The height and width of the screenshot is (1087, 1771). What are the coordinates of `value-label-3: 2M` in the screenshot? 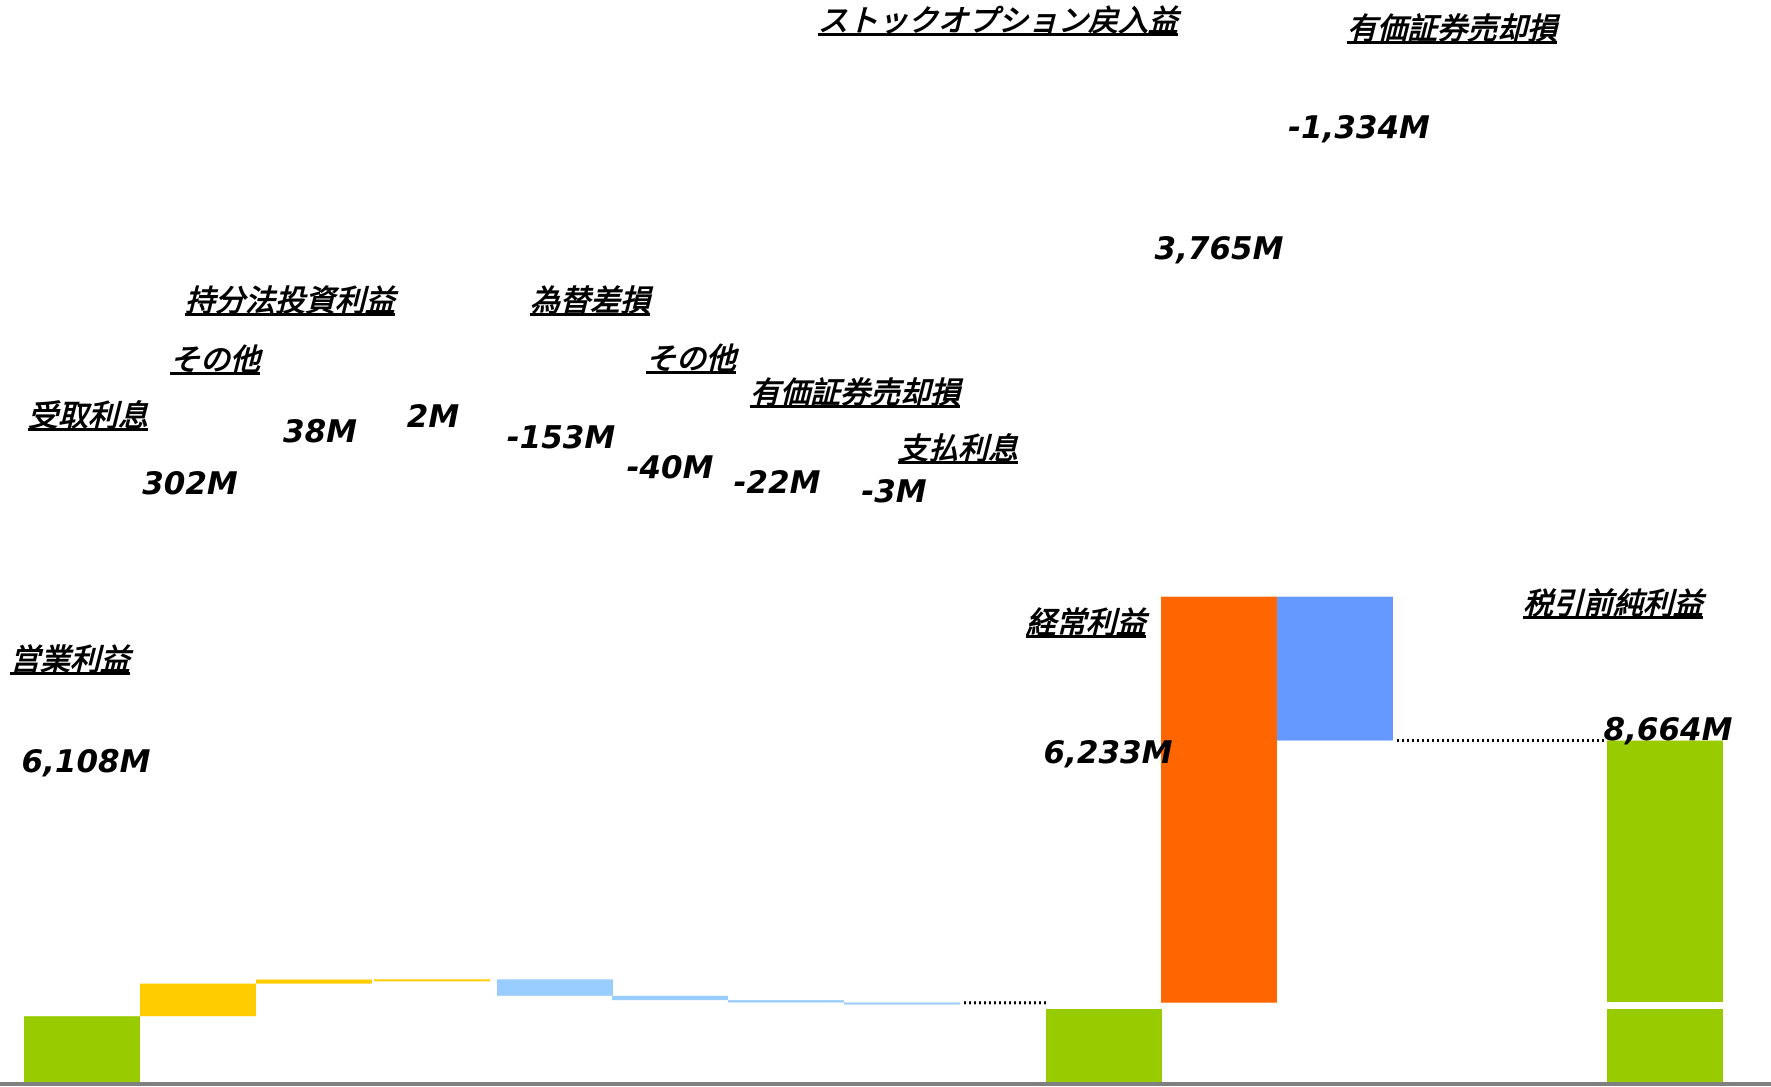 It's located at (433, 417).